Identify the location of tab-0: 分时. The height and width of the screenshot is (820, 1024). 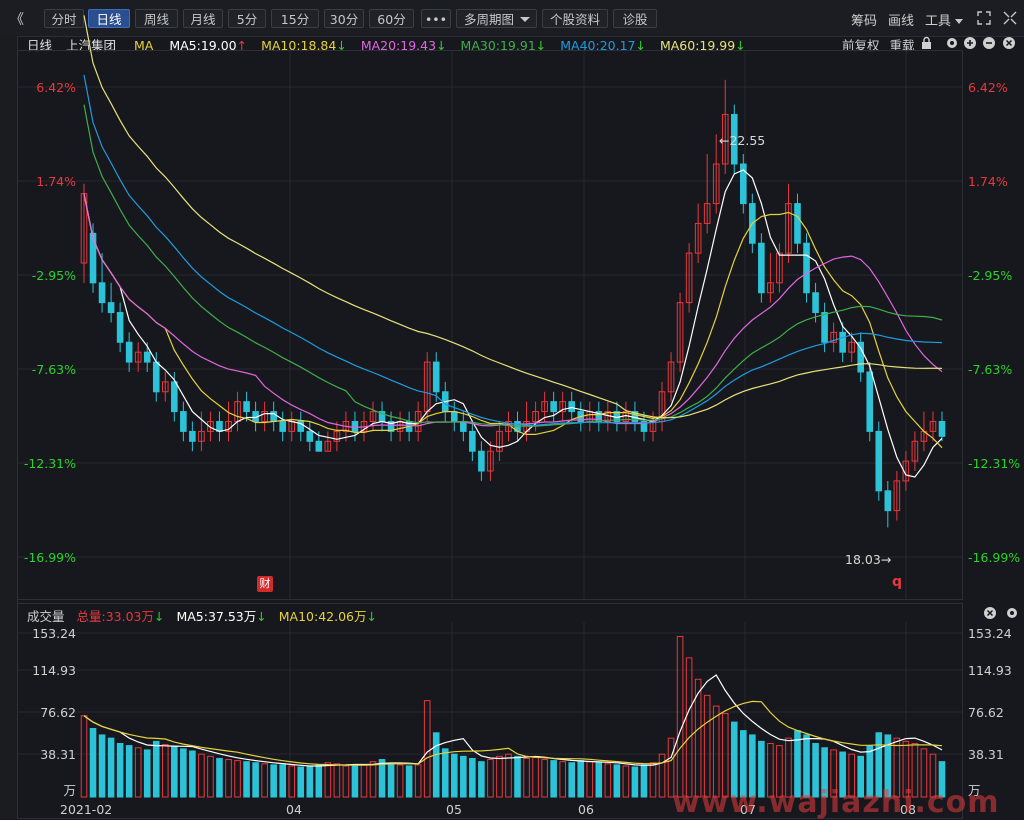
(64, 18).